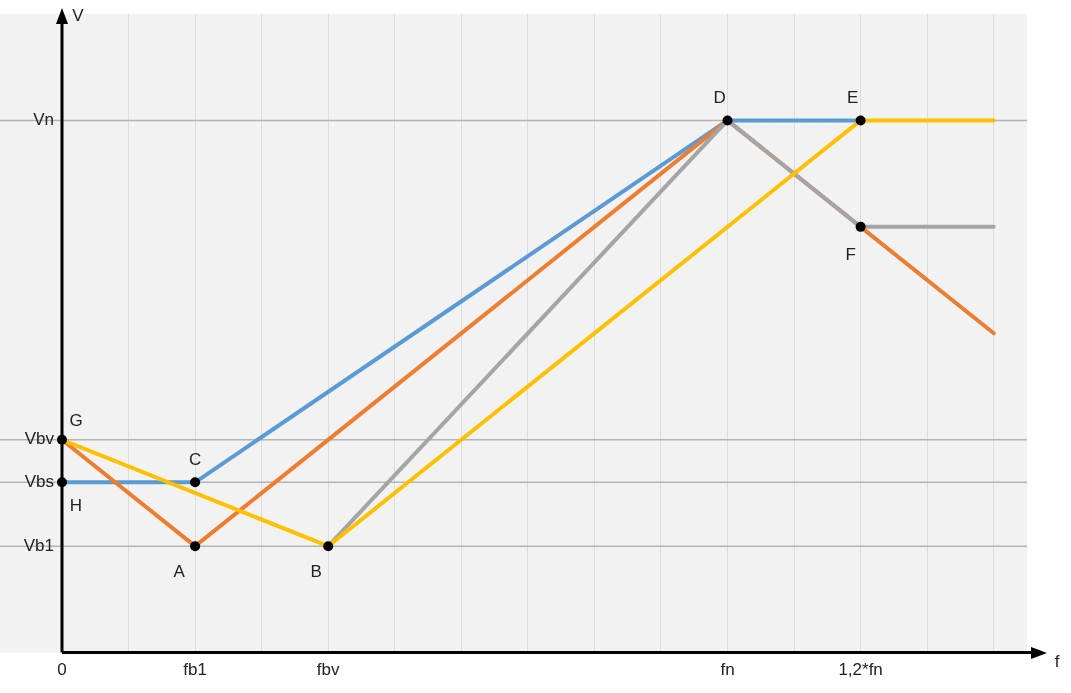 The width and height of the screenshot is (1071, 693). Describe the element at coordinates (76, 505) in the screenshot. I see `annotation: H` at that location.